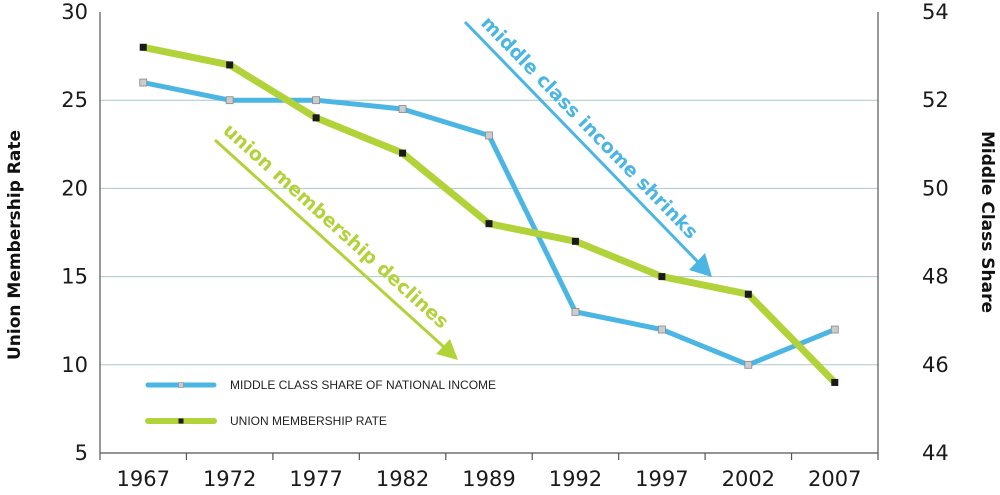 The height and width of the screenshot is (495, 1000). Describe the element at coordinates (935, 453) in the screenshot. I see `y-tick-label-right: 44` at that location.